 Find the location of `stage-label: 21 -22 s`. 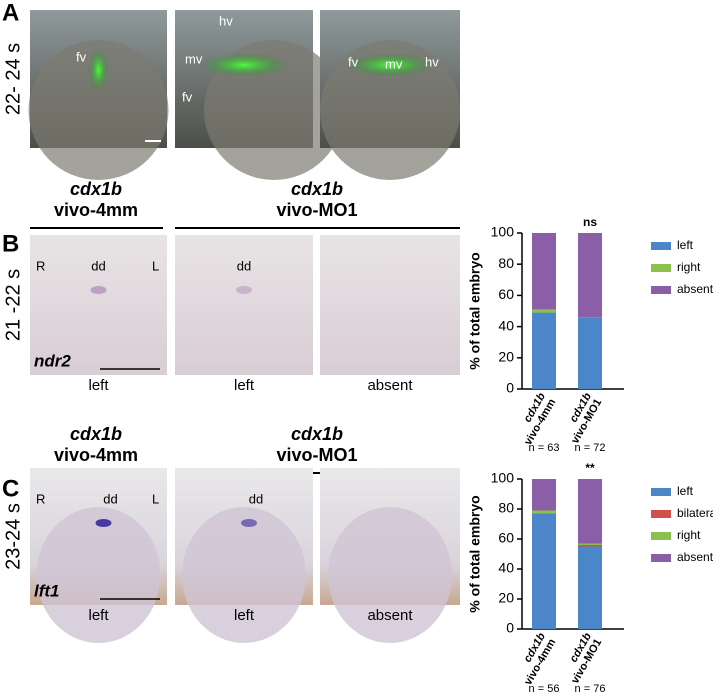

stage-label: 21 -22 s is located at coordinates (13, 305).